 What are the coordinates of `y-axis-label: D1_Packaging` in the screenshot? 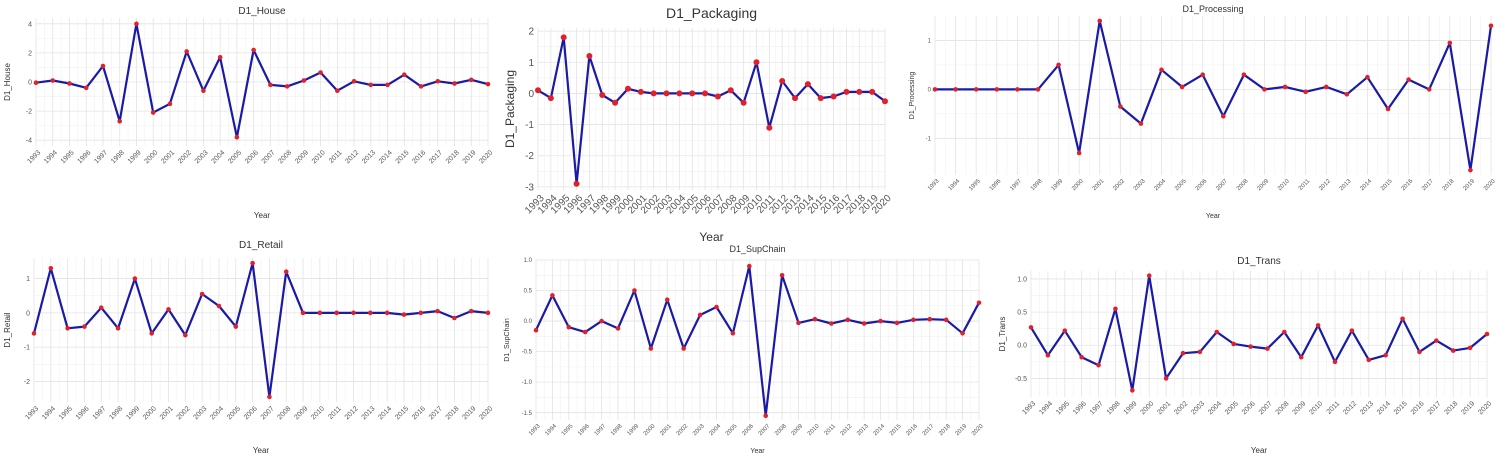 It's located at (510, 109).